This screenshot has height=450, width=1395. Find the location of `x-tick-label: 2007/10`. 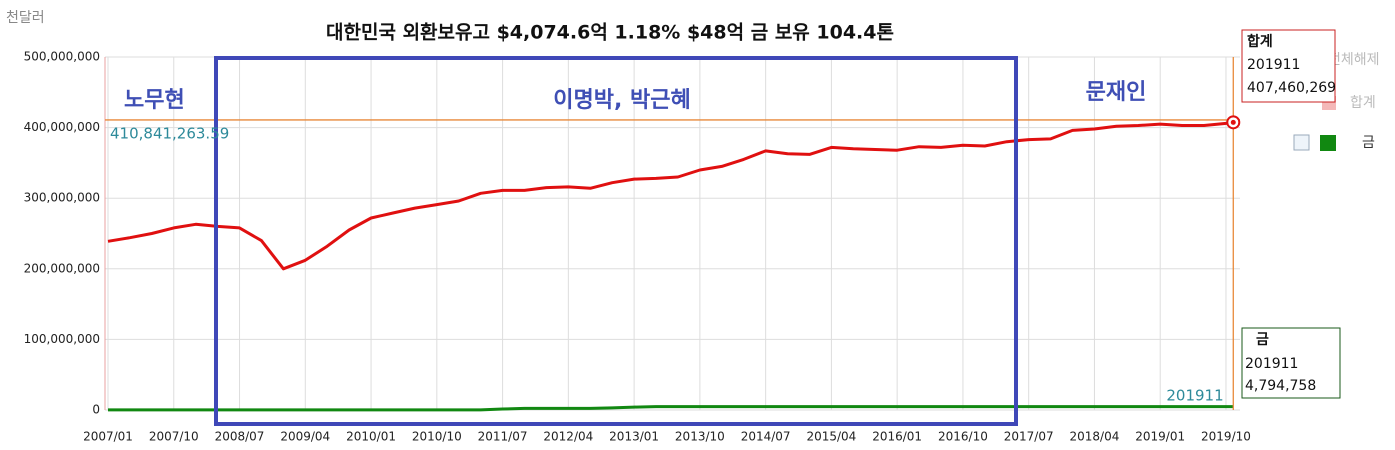

x-tick-label: 2007/10 is located at coordinates (174, 437).